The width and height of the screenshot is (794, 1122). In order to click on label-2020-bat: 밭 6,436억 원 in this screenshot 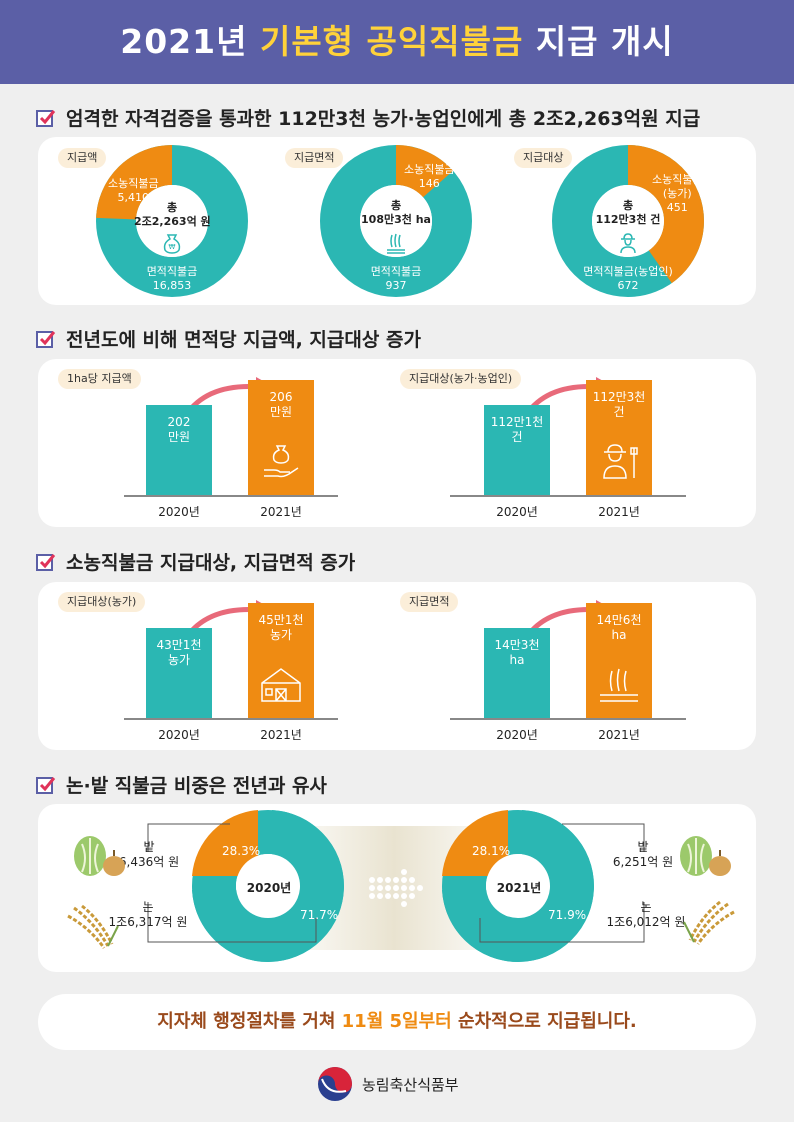, I will do `click(149, 855)`.